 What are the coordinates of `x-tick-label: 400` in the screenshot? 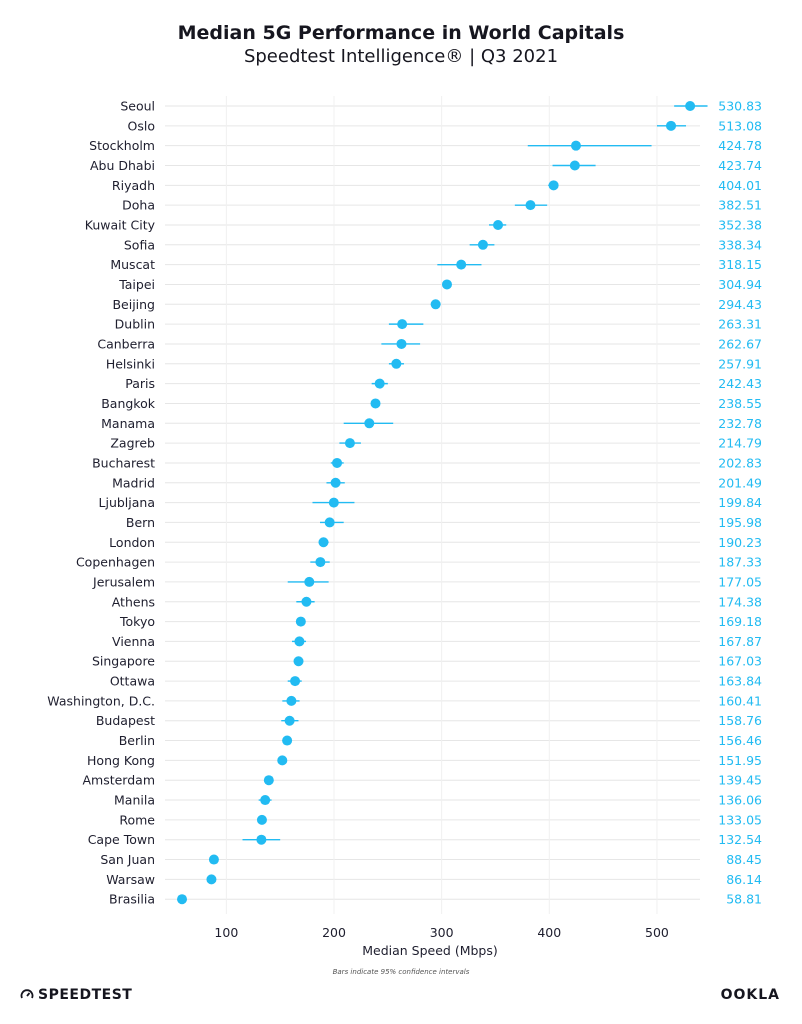 It's located at (549, 932).